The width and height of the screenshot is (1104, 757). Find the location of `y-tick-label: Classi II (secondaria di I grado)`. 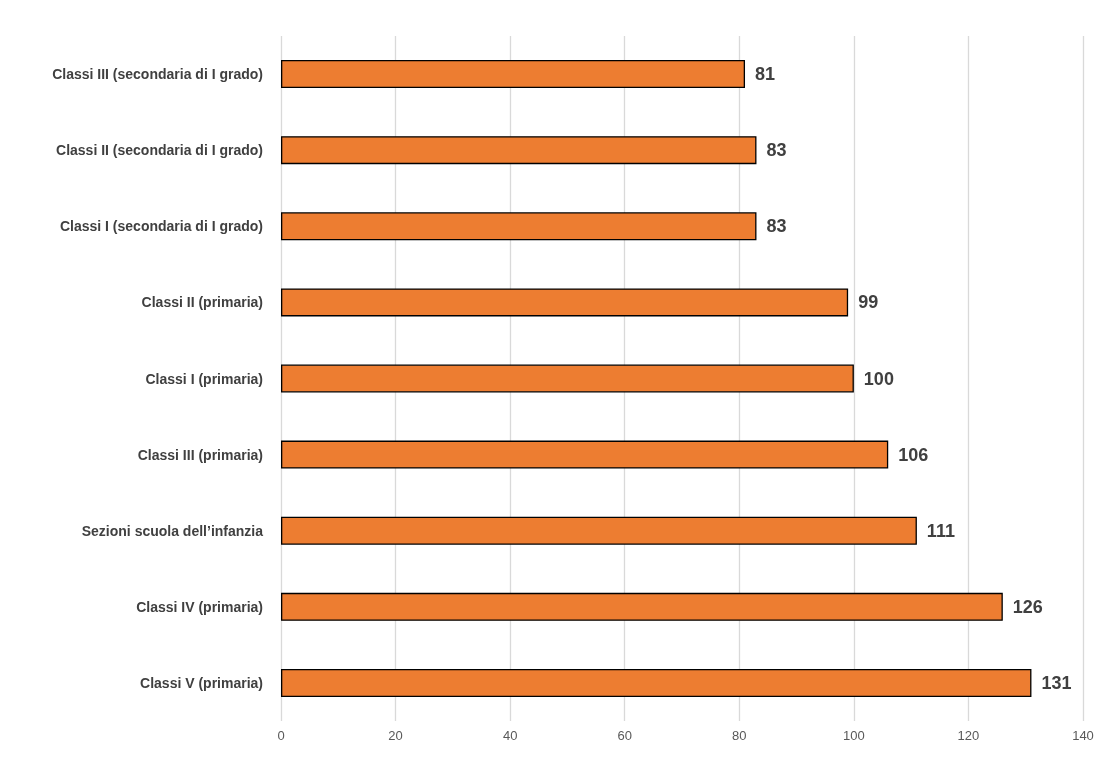

y-tick-label: Classi II (secondaria di I grado) is located at coordinates (159, 150).